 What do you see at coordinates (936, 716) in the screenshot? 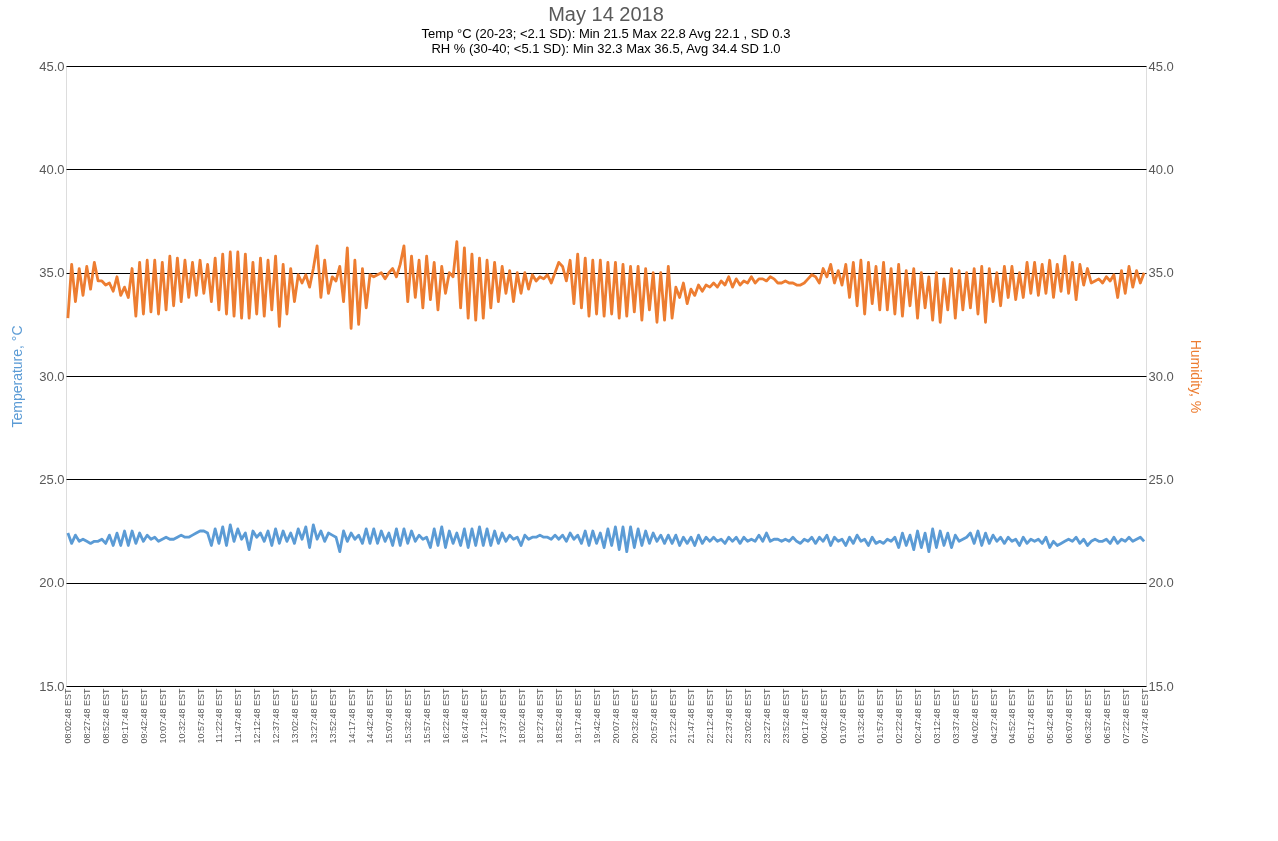
I see `x-tick-label: 03:12:48 EST` at bounding box center [936, 716].